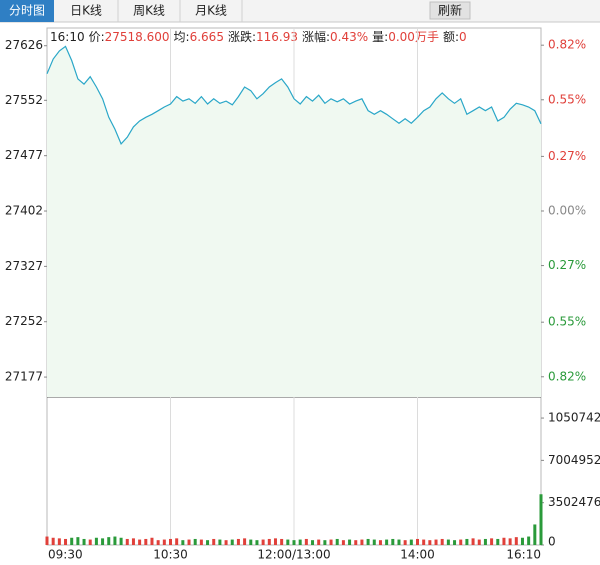  I want to click on tab: 分时图, so click(27, 11).